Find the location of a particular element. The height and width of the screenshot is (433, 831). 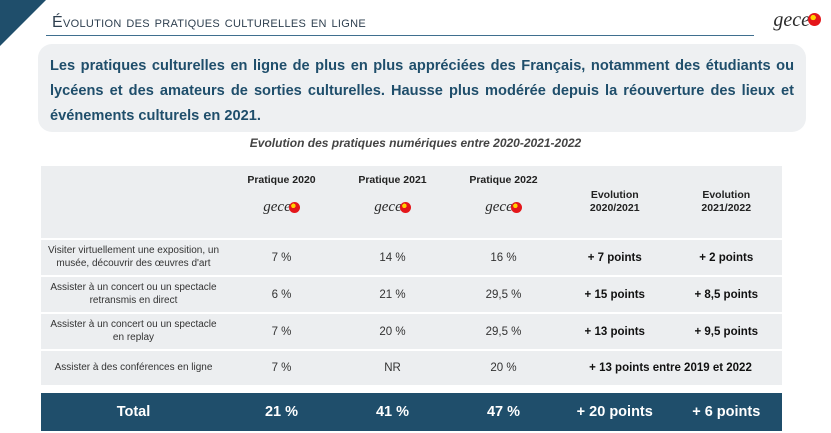

cell-evo-merged: + 13 points entre 2019 et 2022 is located at coordinates (670, 368).